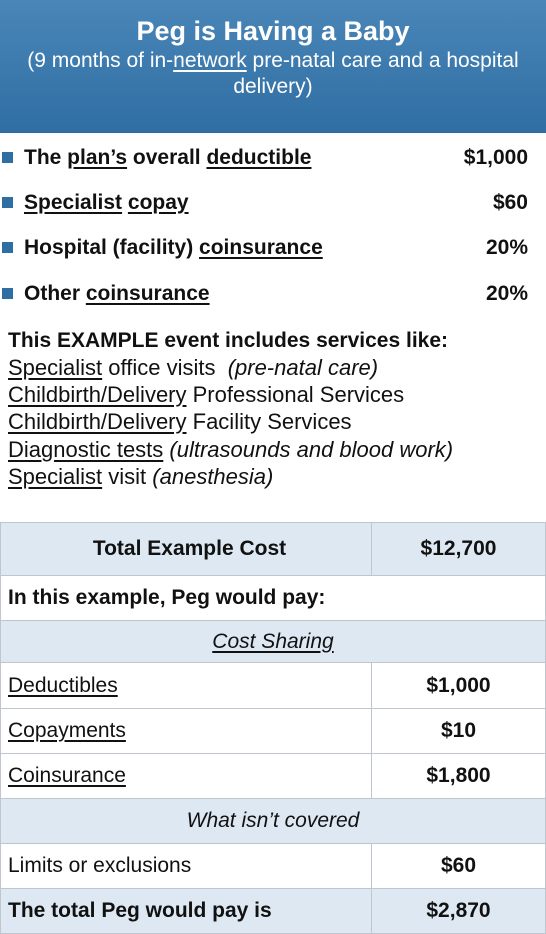 Image resolution: width=546 pixels, height=934 pixels. What do you see at coordinates (259, 157) in the screenshot?
I see `term: deductible` at bounding box center [259, 157].